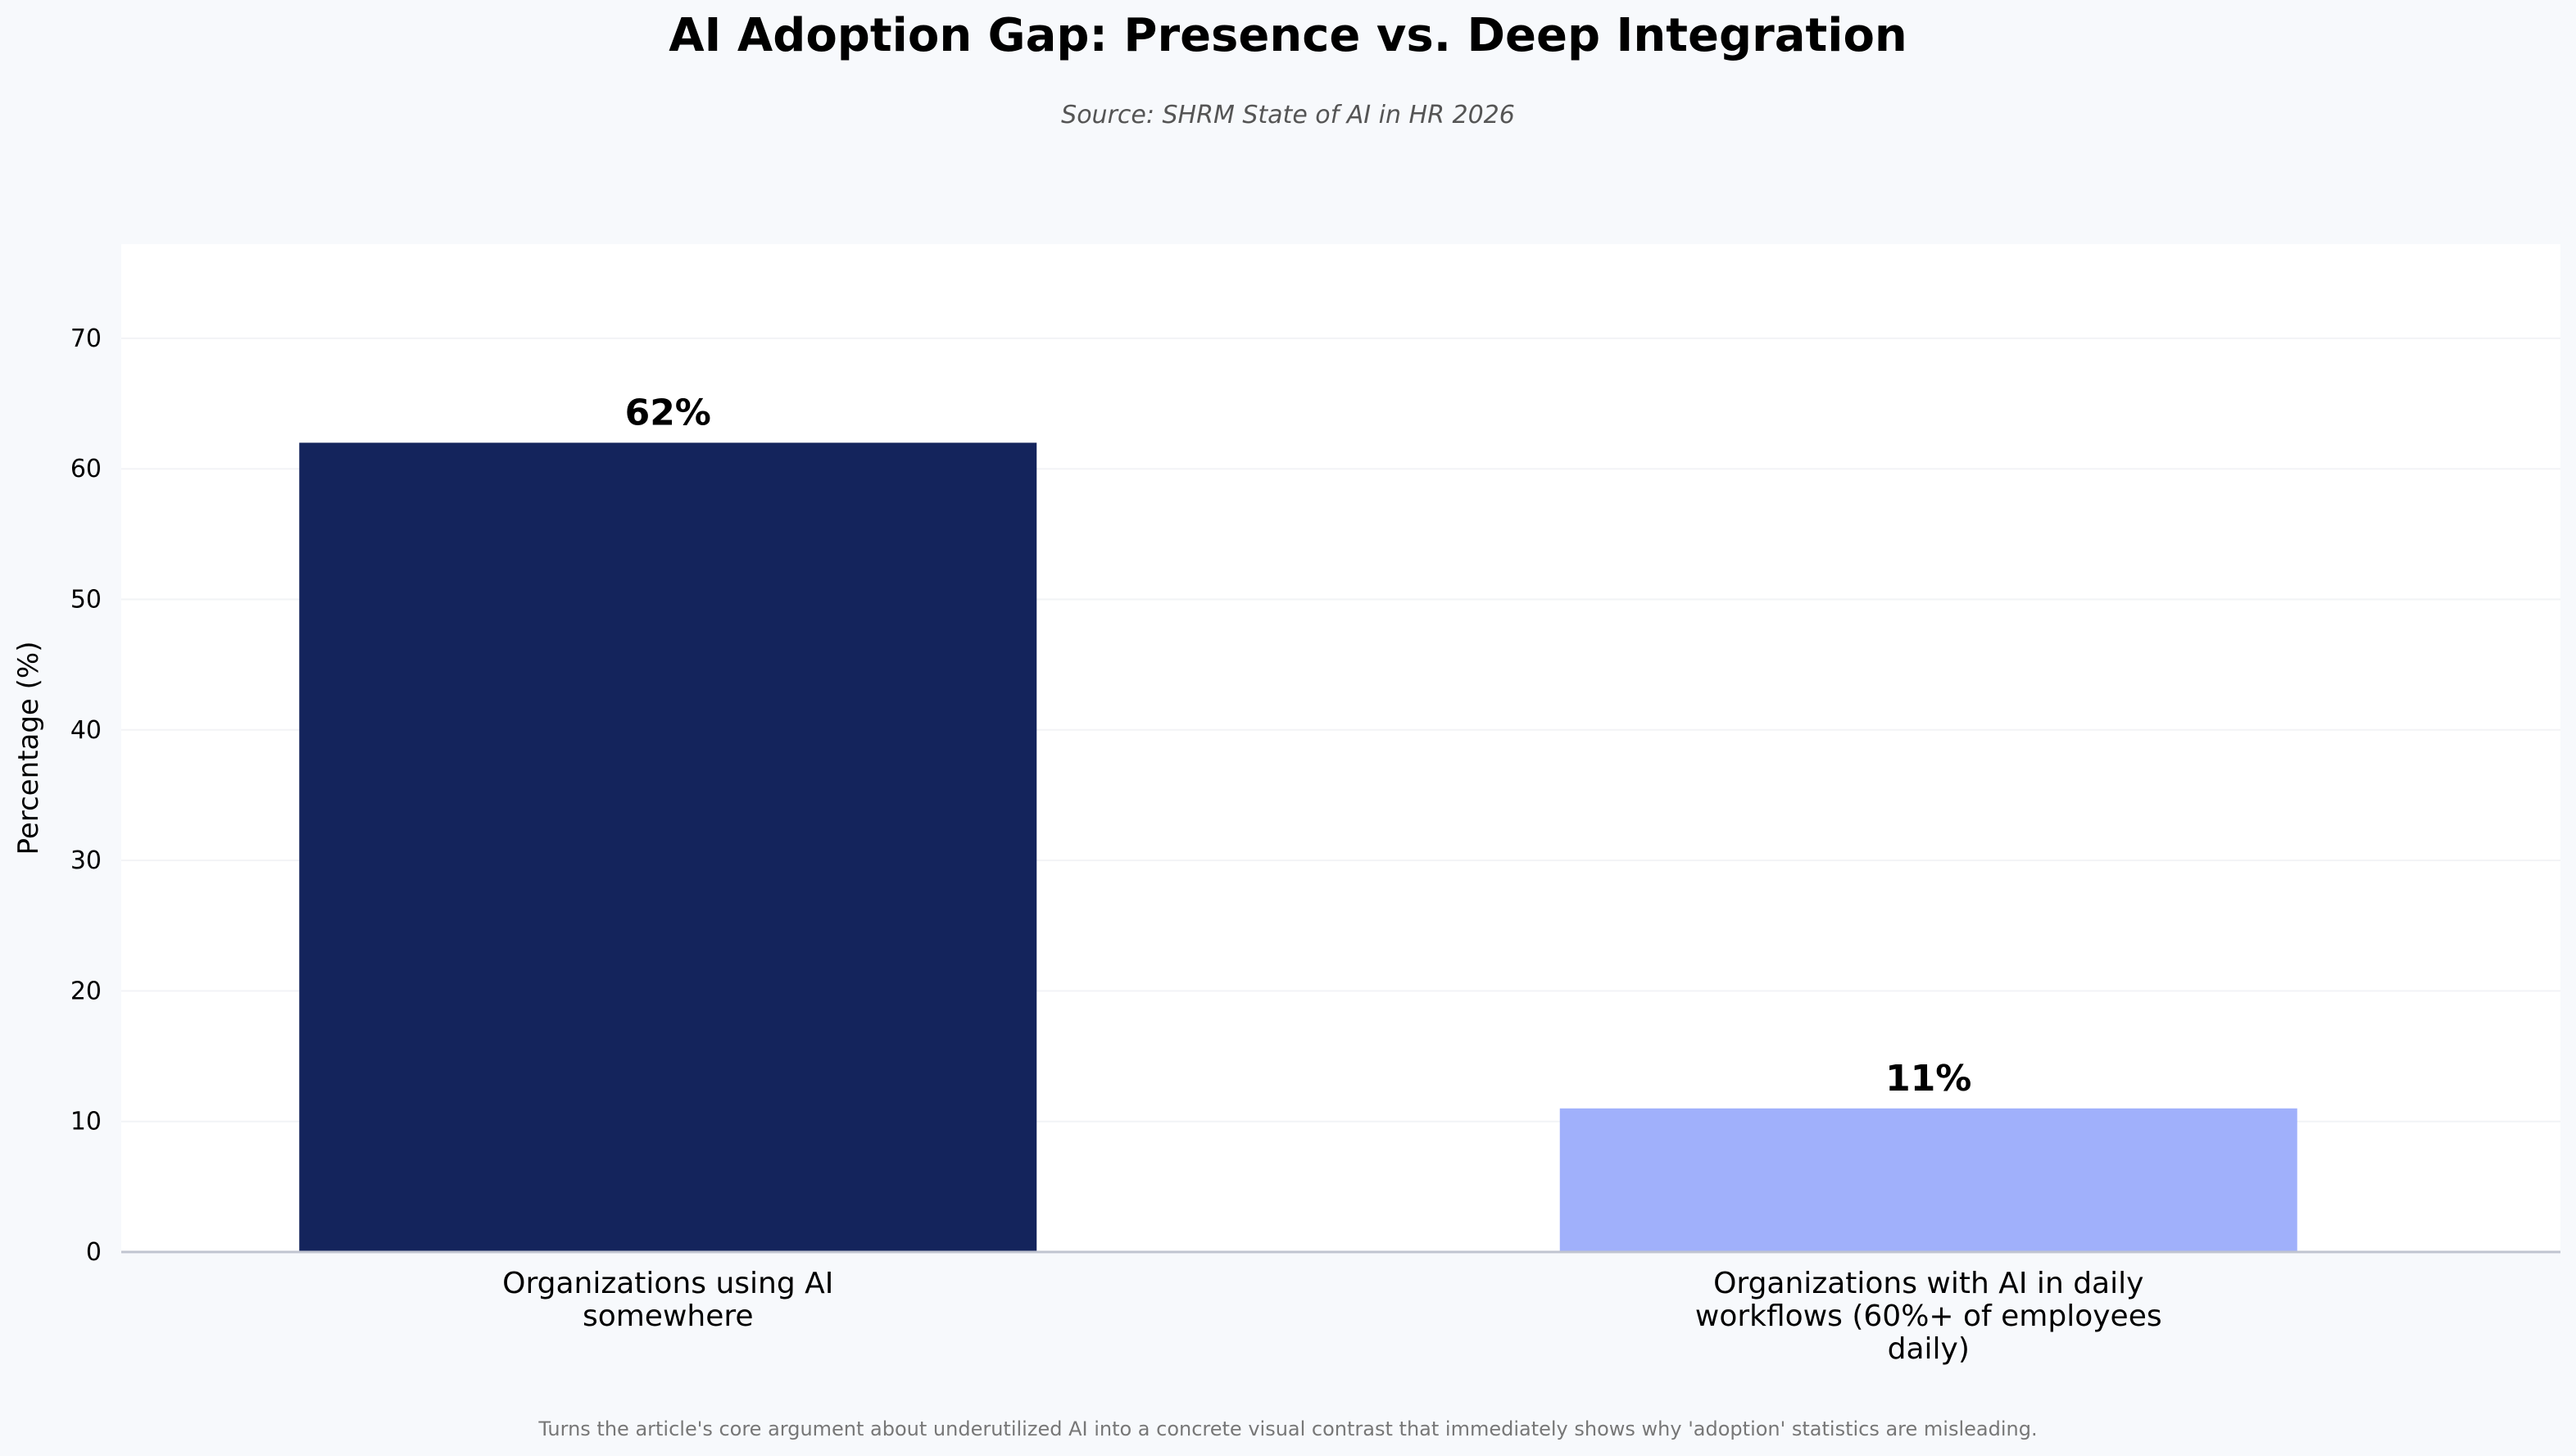  Describe the element at coordinates (86, 601) in the screenshot. I see `y-tick-label: 50` at that location.